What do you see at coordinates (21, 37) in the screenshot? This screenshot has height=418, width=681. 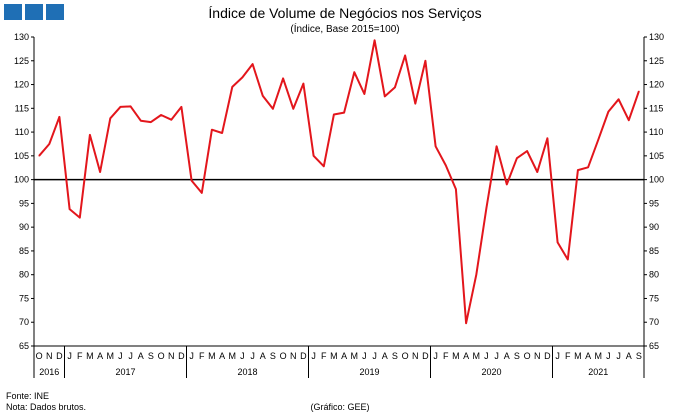 I see `y-tick-label-left: 130` at bounding box center [21, 37].